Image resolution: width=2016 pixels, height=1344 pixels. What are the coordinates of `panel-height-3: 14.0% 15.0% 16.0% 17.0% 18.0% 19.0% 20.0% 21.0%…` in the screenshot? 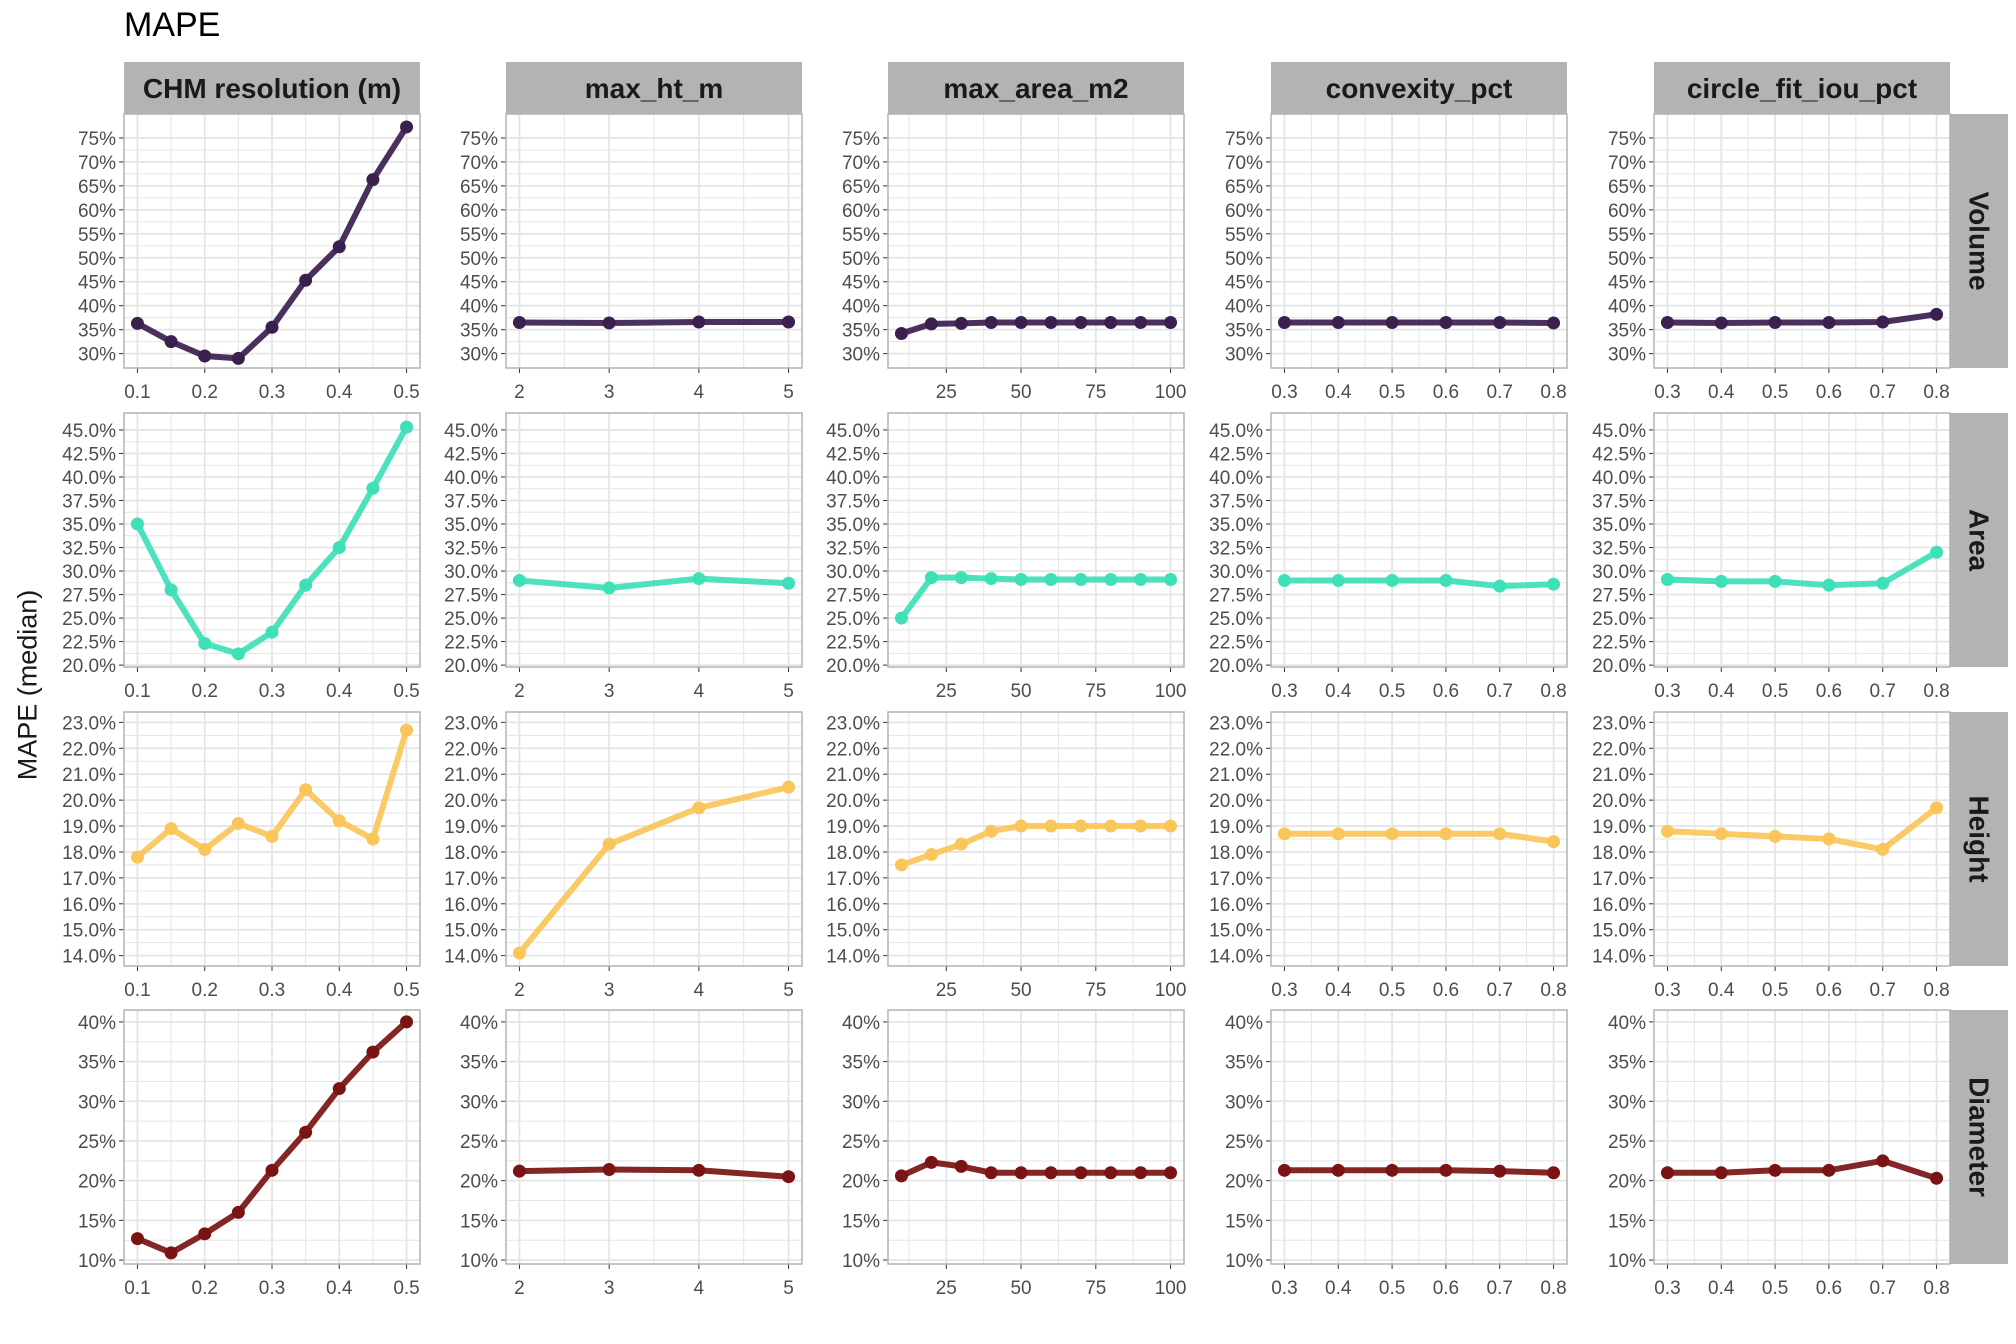 It's located at (1388, 856).